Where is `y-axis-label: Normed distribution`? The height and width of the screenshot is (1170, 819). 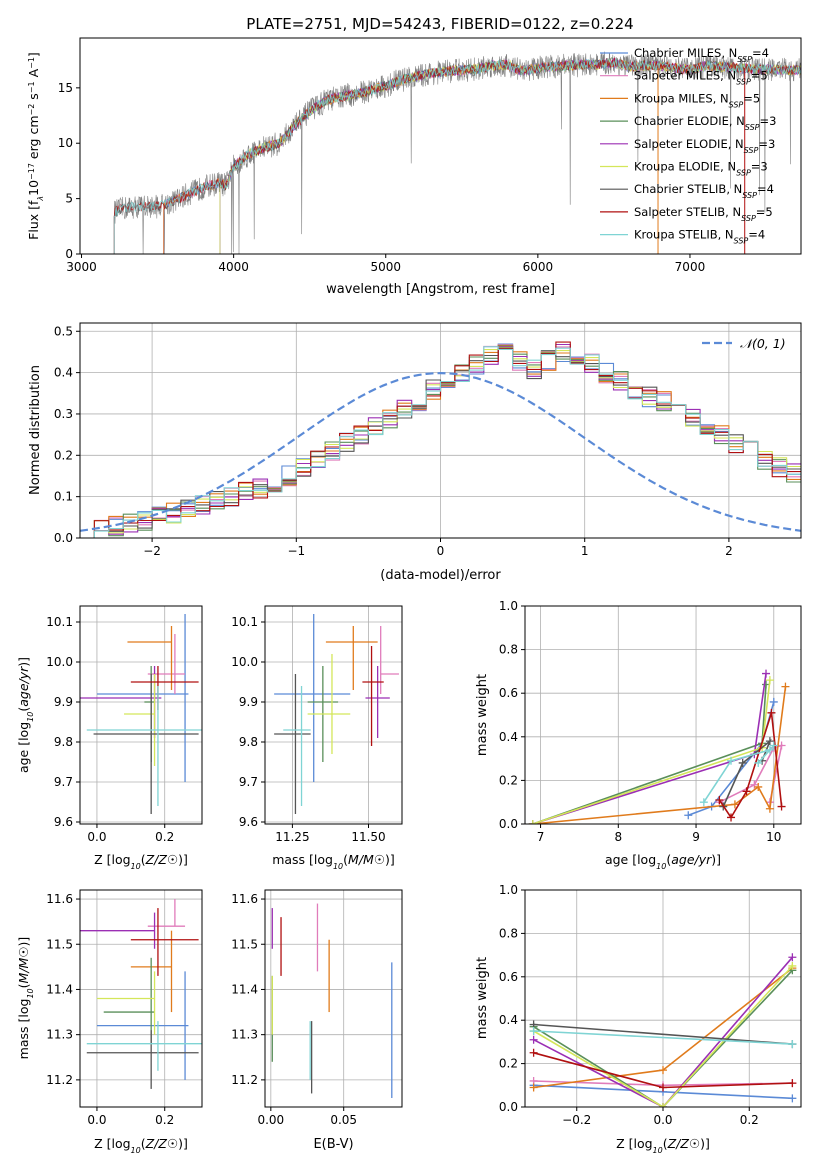
y-axis-label: Normed distribution is located at coordinates (35, 430).